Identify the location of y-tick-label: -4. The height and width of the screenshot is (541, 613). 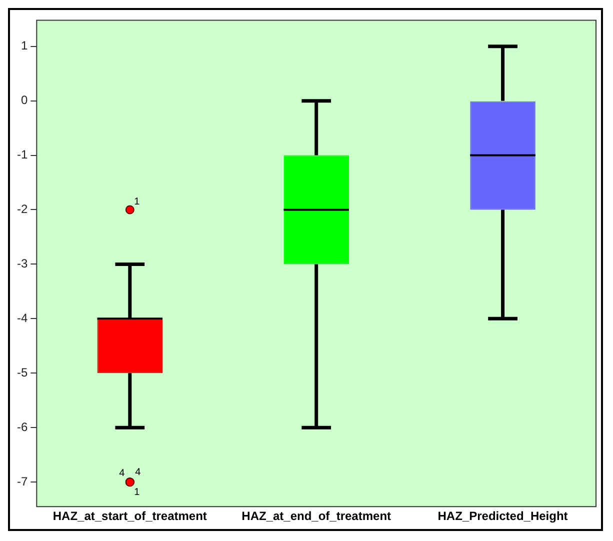
(22, 318).